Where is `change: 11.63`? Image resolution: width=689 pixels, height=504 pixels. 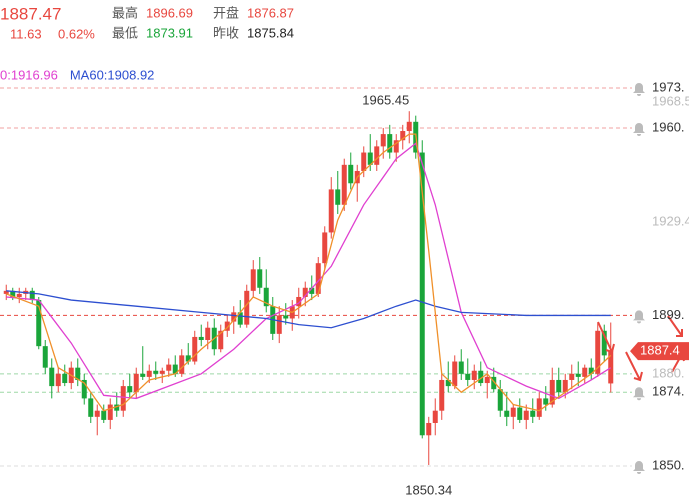 change: 11.63 is located at coordinates (26, 33).